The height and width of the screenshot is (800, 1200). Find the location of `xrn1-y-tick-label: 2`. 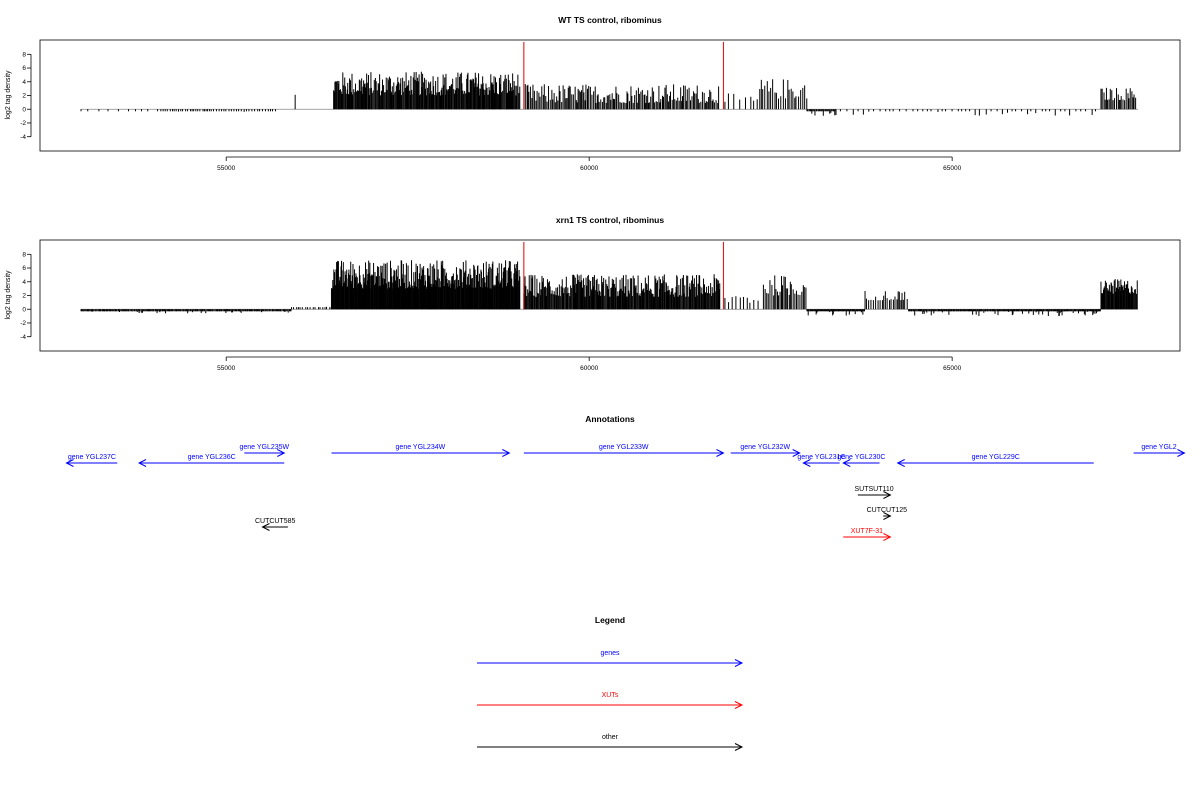

xrn1-y-tick-label: 2 is located at coordinates (24, 296).